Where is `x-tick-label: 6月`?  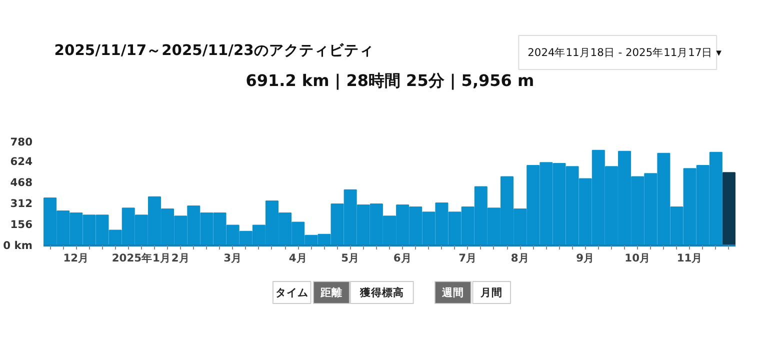
x-tick-label: 6月 is located at coordinates (402, 258).